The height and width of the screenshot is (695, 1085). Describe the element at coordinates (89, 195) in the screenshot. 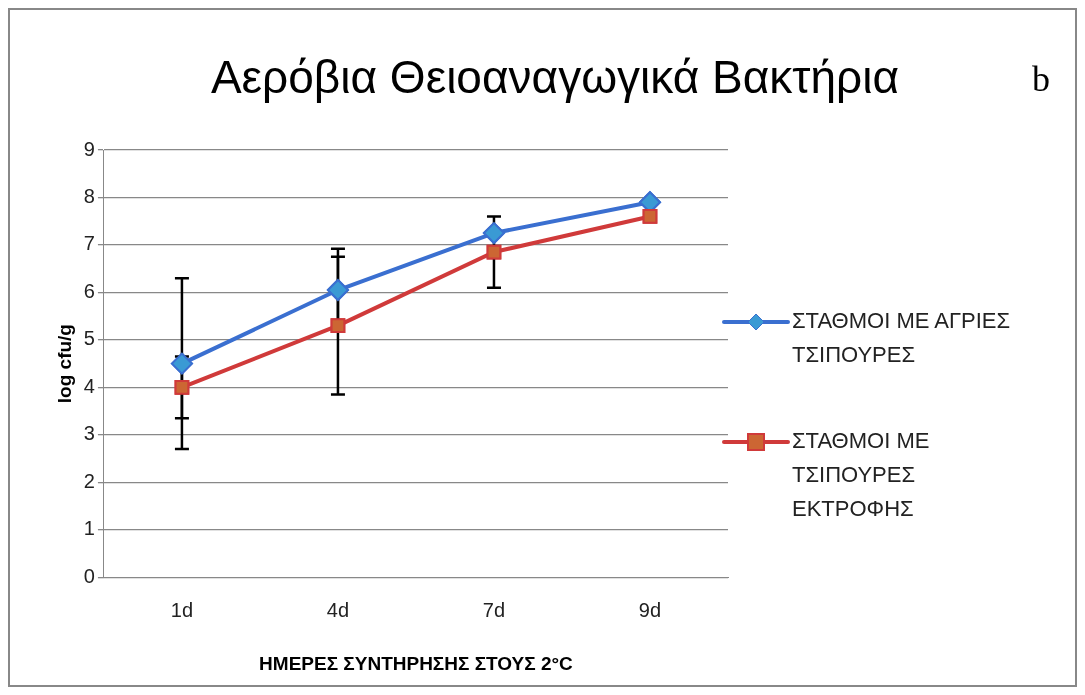

I see `y-tick-label: 8` at that location.